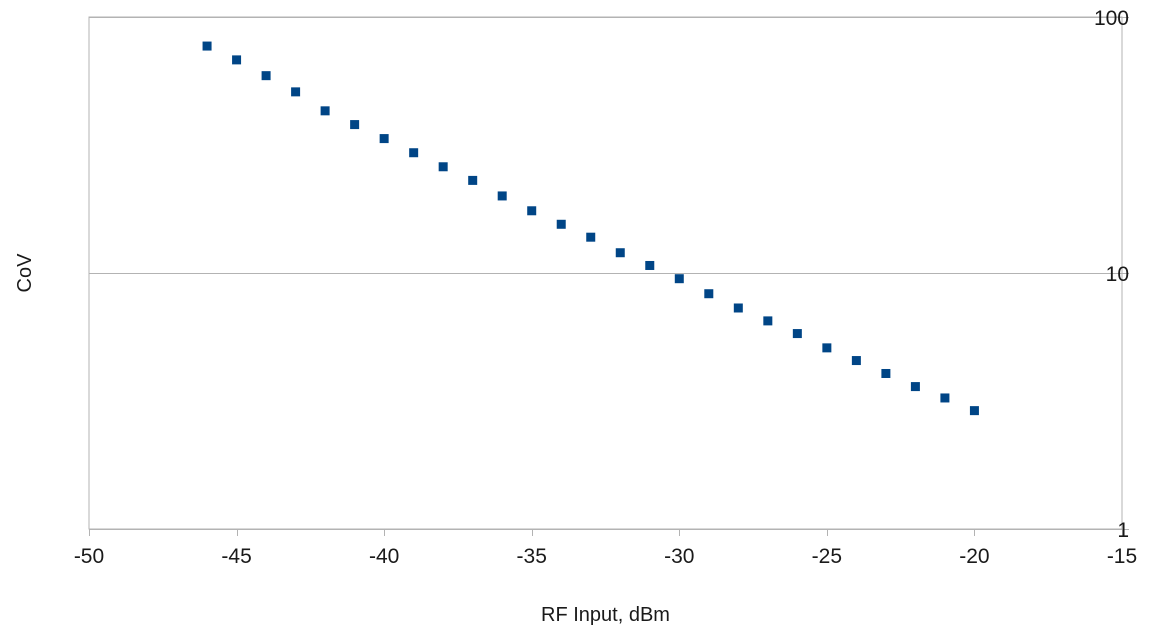 The width and height of the screenshot is (1159, 629). What do you see at coordinates (89, 556) in the screenshot?
I see `x-tick-label: -50` at bounding box center [89, 556].